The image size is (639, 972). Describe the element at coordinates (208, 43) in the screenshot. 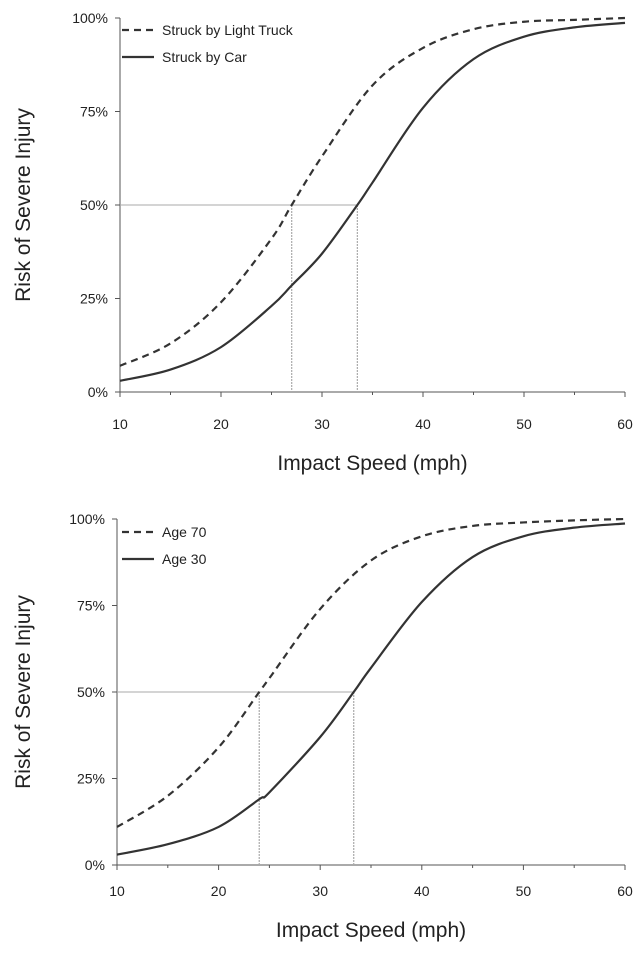

I see `legend: Struck by Light Truck Struck by Car` at that location.